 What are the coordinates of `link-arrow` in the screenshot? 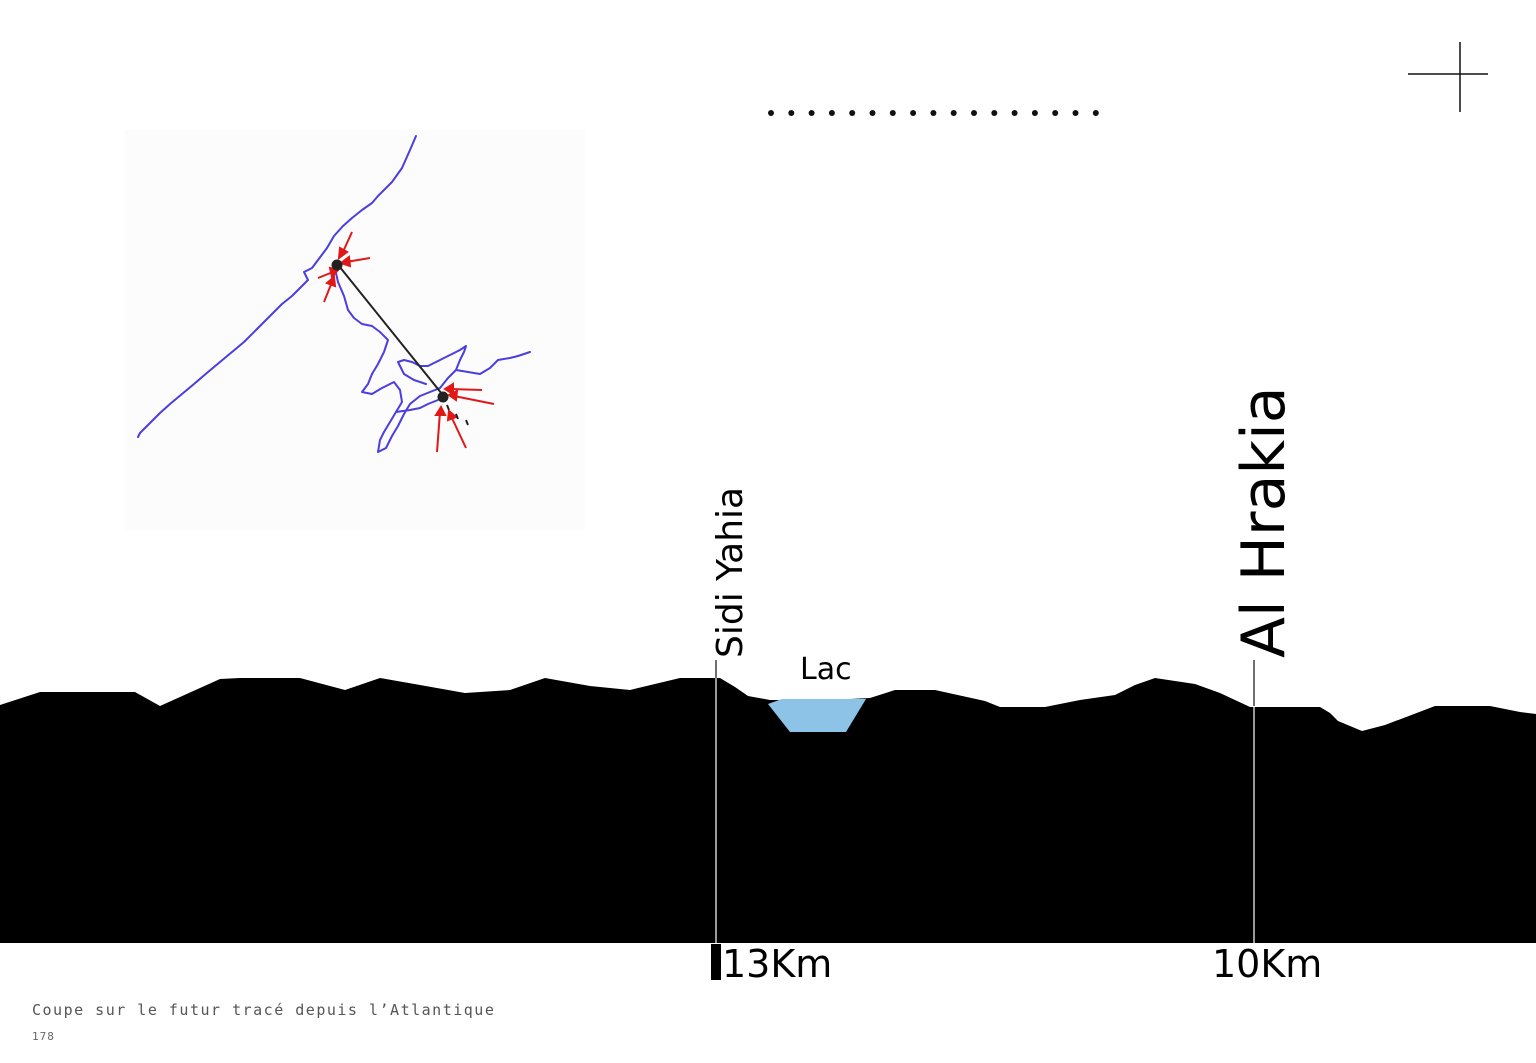 It's located at (400, 342).